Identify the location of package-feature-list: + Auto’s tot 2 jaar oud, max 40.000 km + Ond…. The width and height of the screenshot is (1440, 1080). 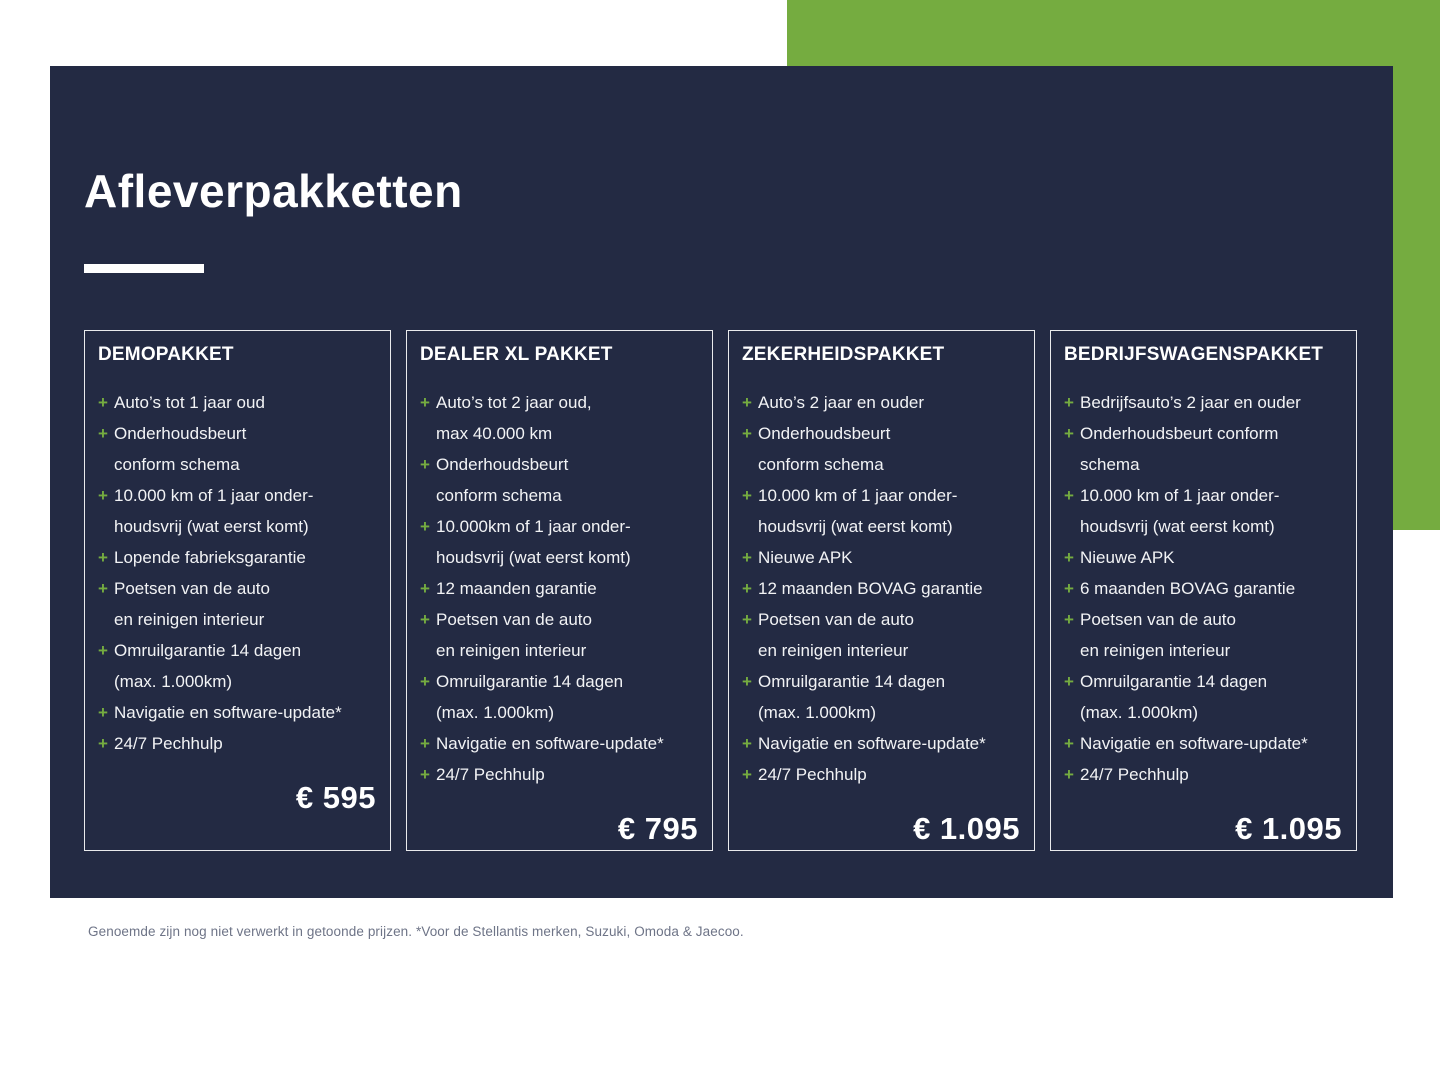
(559, 588).